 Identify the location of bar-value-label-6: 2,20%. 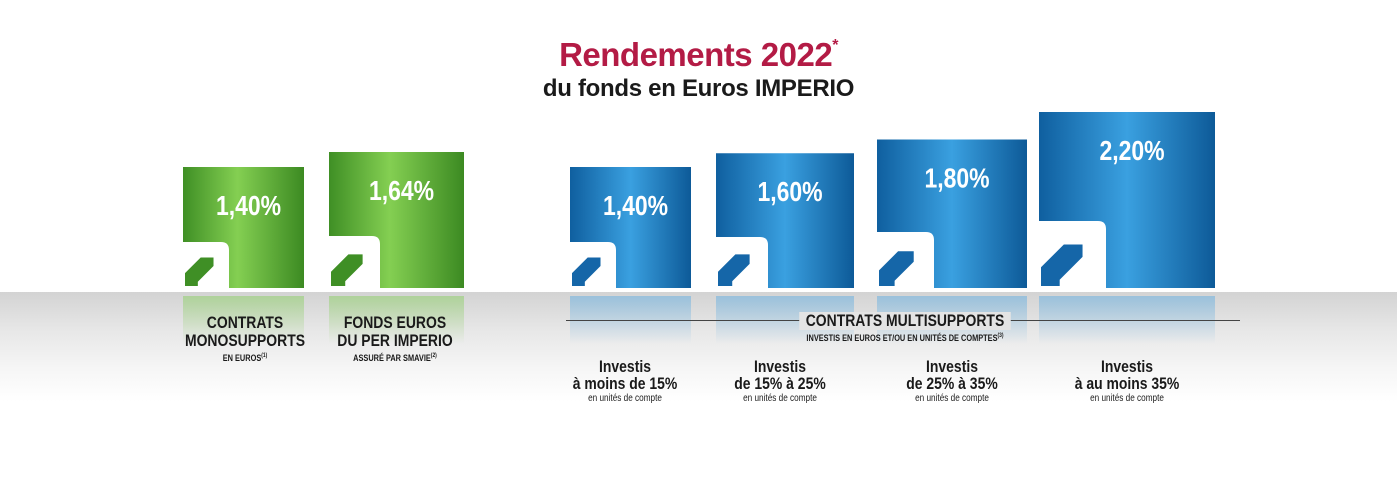
(1131, 151).